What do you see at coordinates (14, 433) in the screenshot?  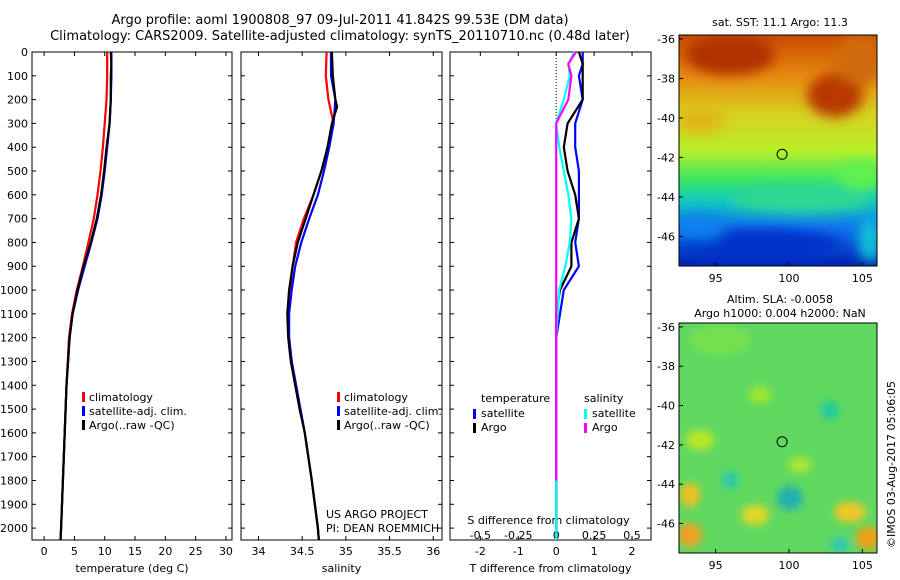 I see `y-tick-label: 1600` at bounding box center [14, 433].